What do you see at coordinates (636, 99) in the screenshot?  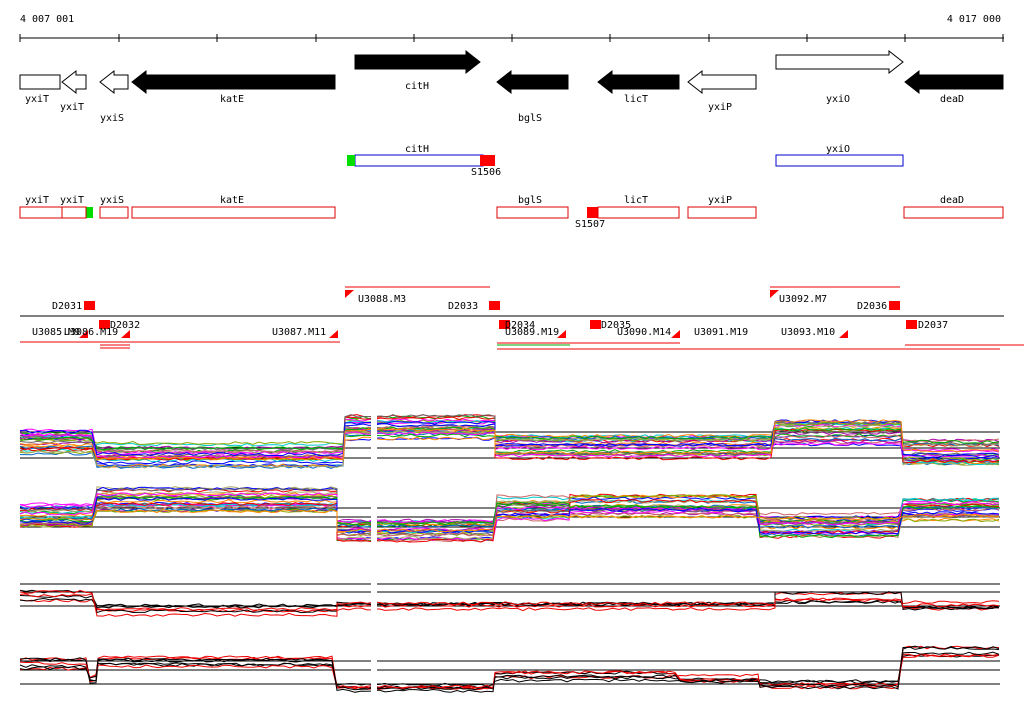 I see `gene-label: licT` at bounding box center [636, 99].